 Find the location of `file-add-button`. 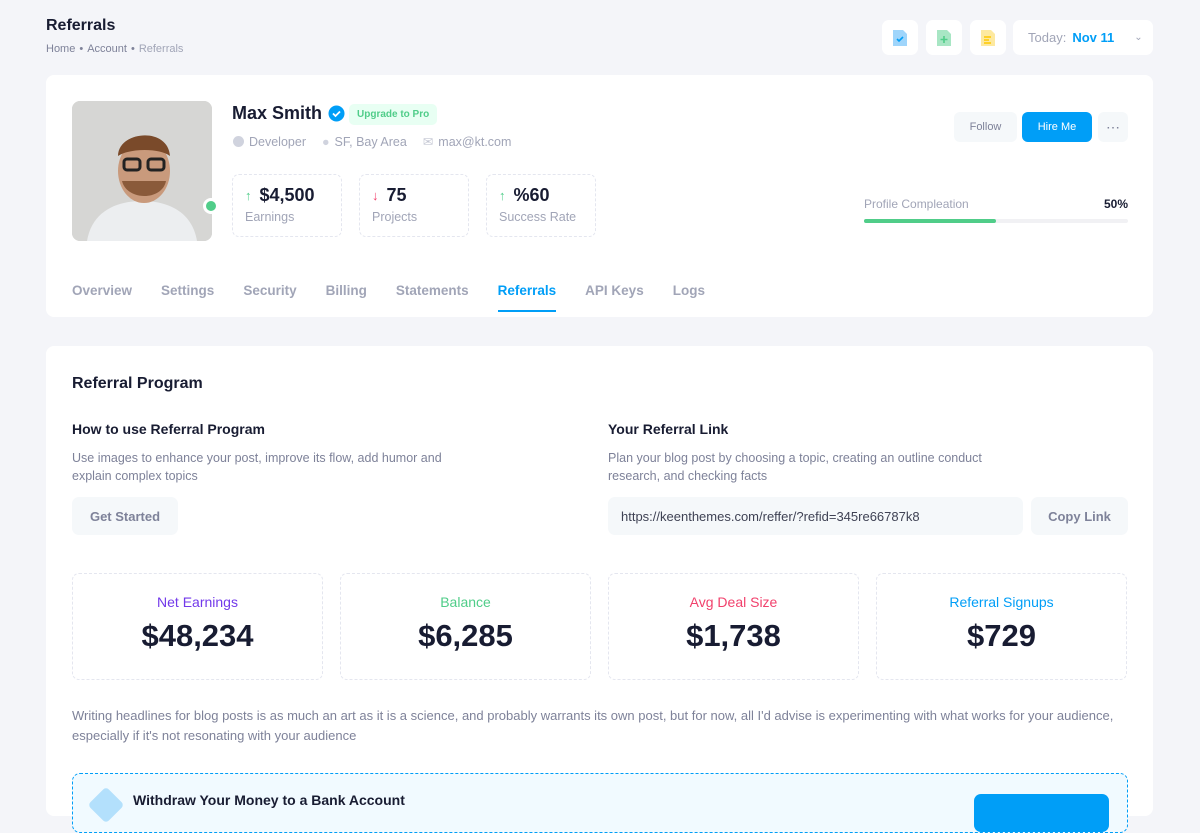

file-add-button is located at coordinates (944, 37).